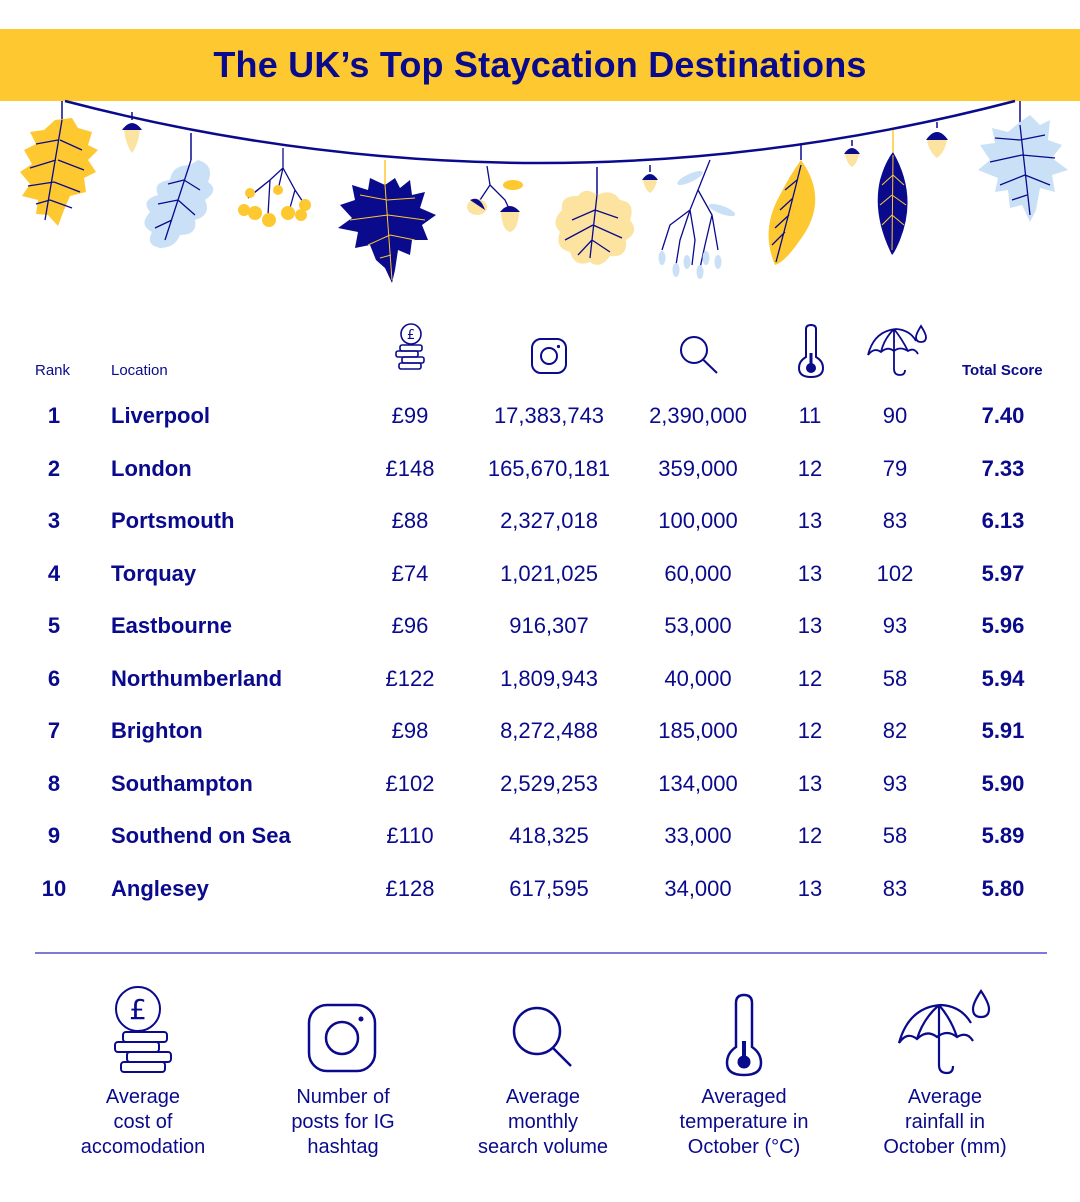 This screenshot has width=1080, height=1202. I want to click on catkin-branch-icon, so click(697, 219).